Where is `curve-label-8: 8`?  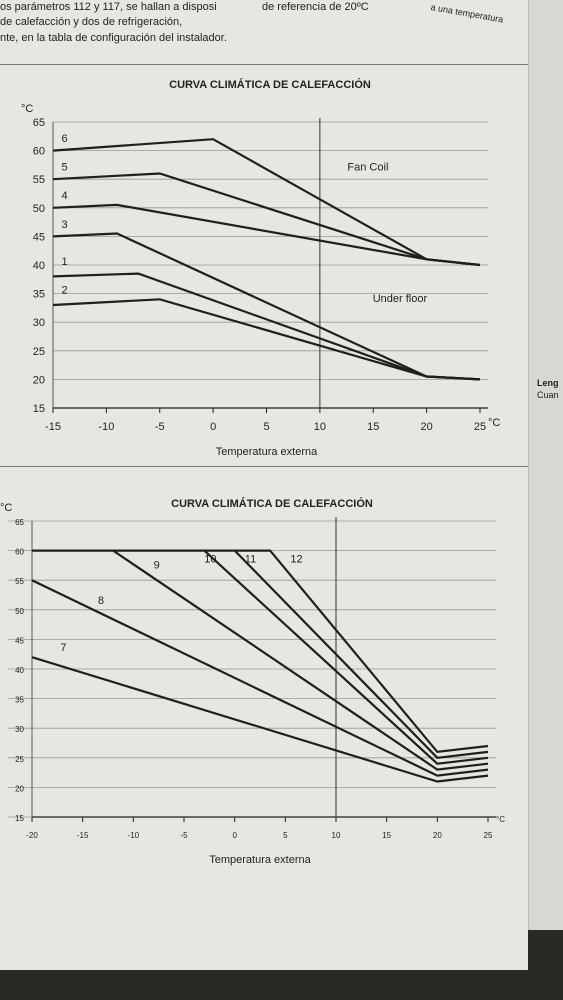 curve-label-8: 8 is located at coordinates (101, 601).